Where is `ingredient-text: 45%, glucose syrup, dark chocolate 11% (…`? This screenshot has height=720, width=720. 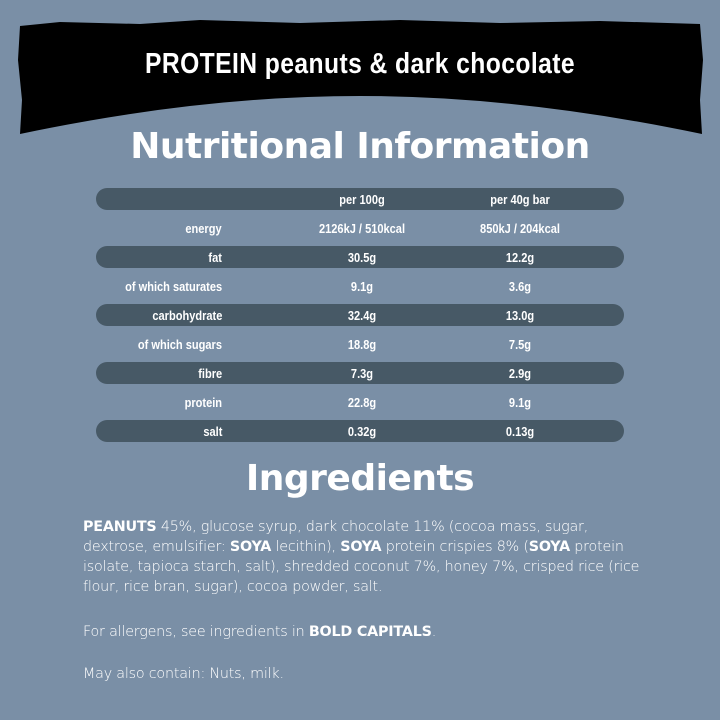
ingredient-text: 45%, glucose syrup, dark chocolate 11% (… is located at coordinates (336, 537).